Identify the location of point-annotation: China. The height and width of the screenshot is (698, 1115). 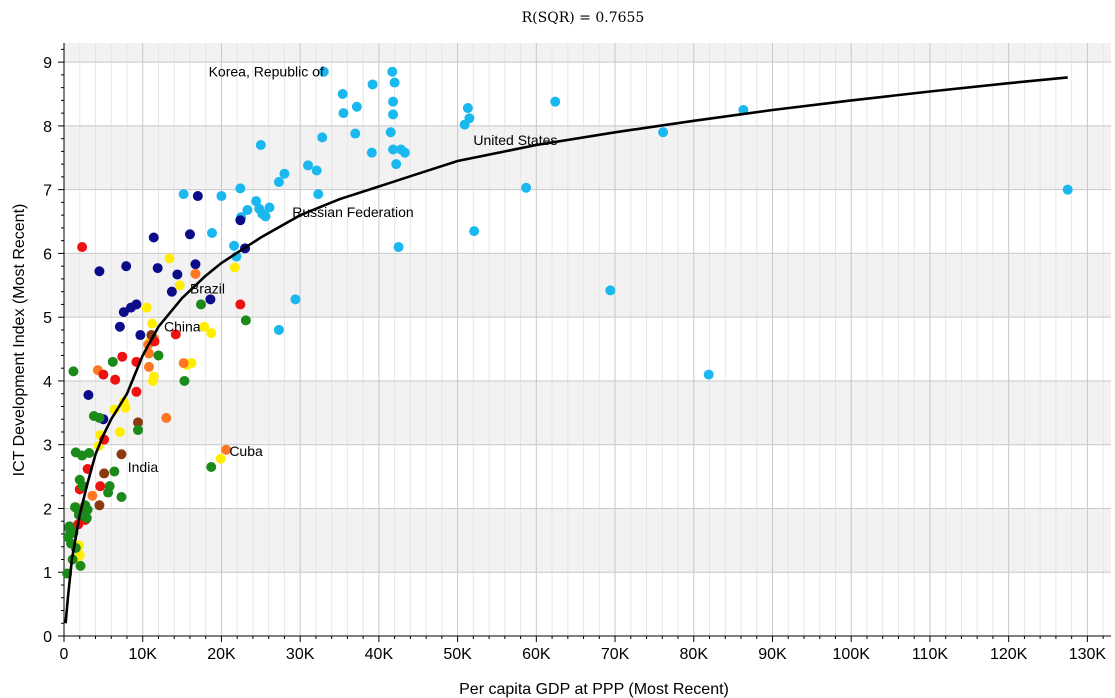
(182, 327).